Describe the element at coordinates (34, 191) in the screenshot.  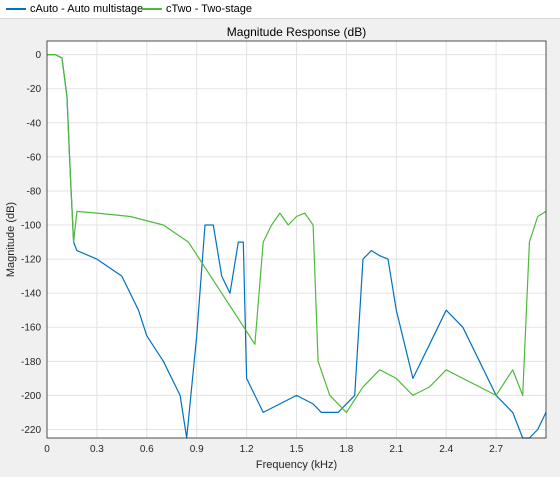
I see `y-tick-label: -80` at that location.